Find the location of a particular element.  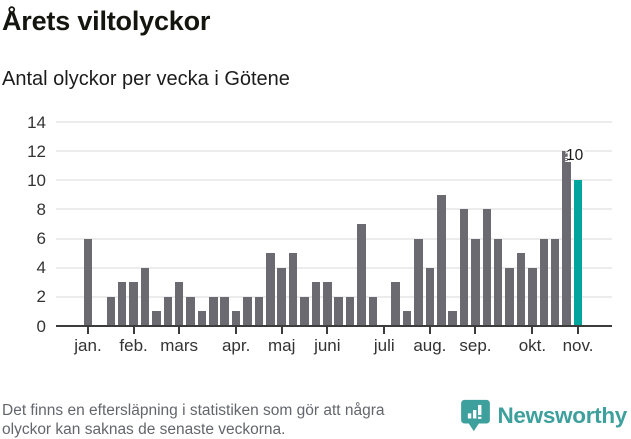

month-label: maj is located at coordinates (282, 345).